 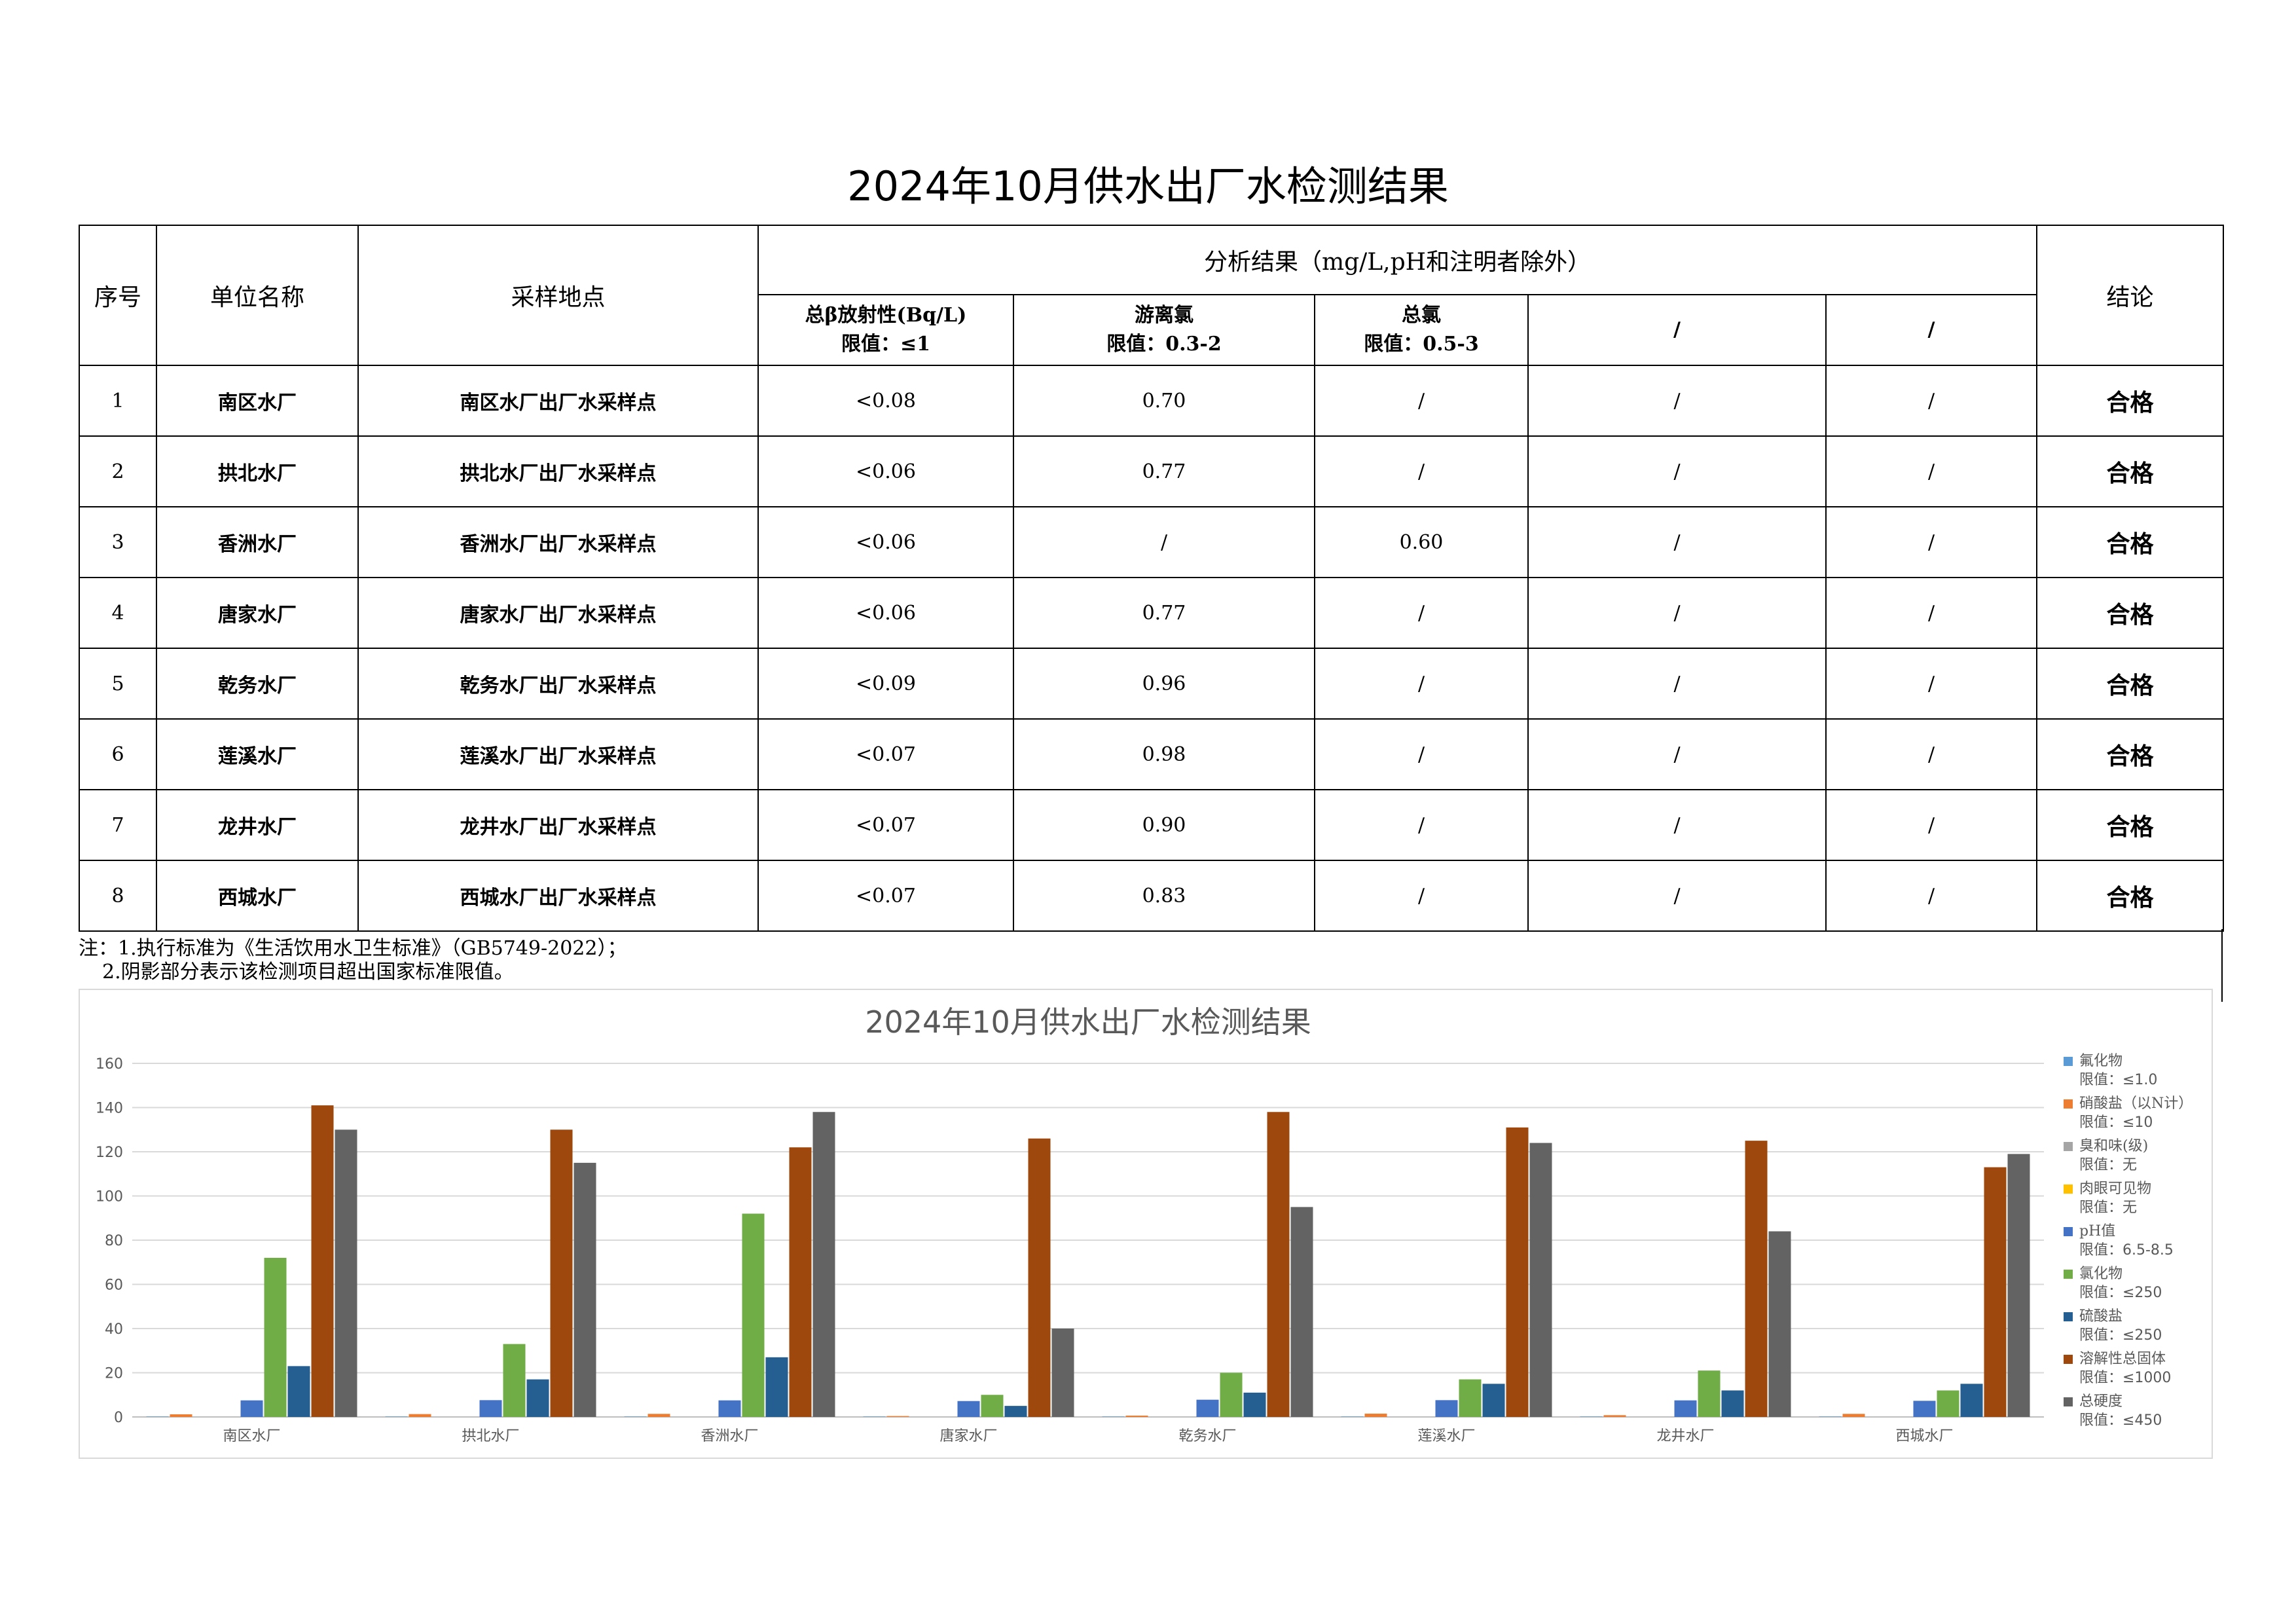 What do you see at coordinates (1152, 401) in the screenshot?
I see `table-row: 1 南区水厂 南区水厂出厂水采样点 <0.08 0.70// / 合格` at bounding box center [1152, 401].